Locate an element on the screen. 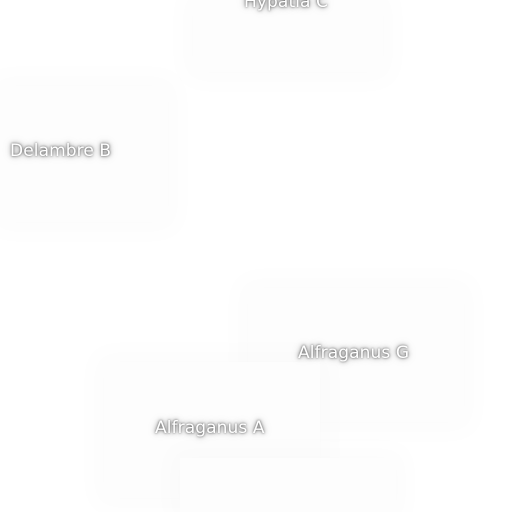 This screenshot has height=512, width=512. map-label-alfraganus-g: Alfraganus G is located at coordinates (354, 353).